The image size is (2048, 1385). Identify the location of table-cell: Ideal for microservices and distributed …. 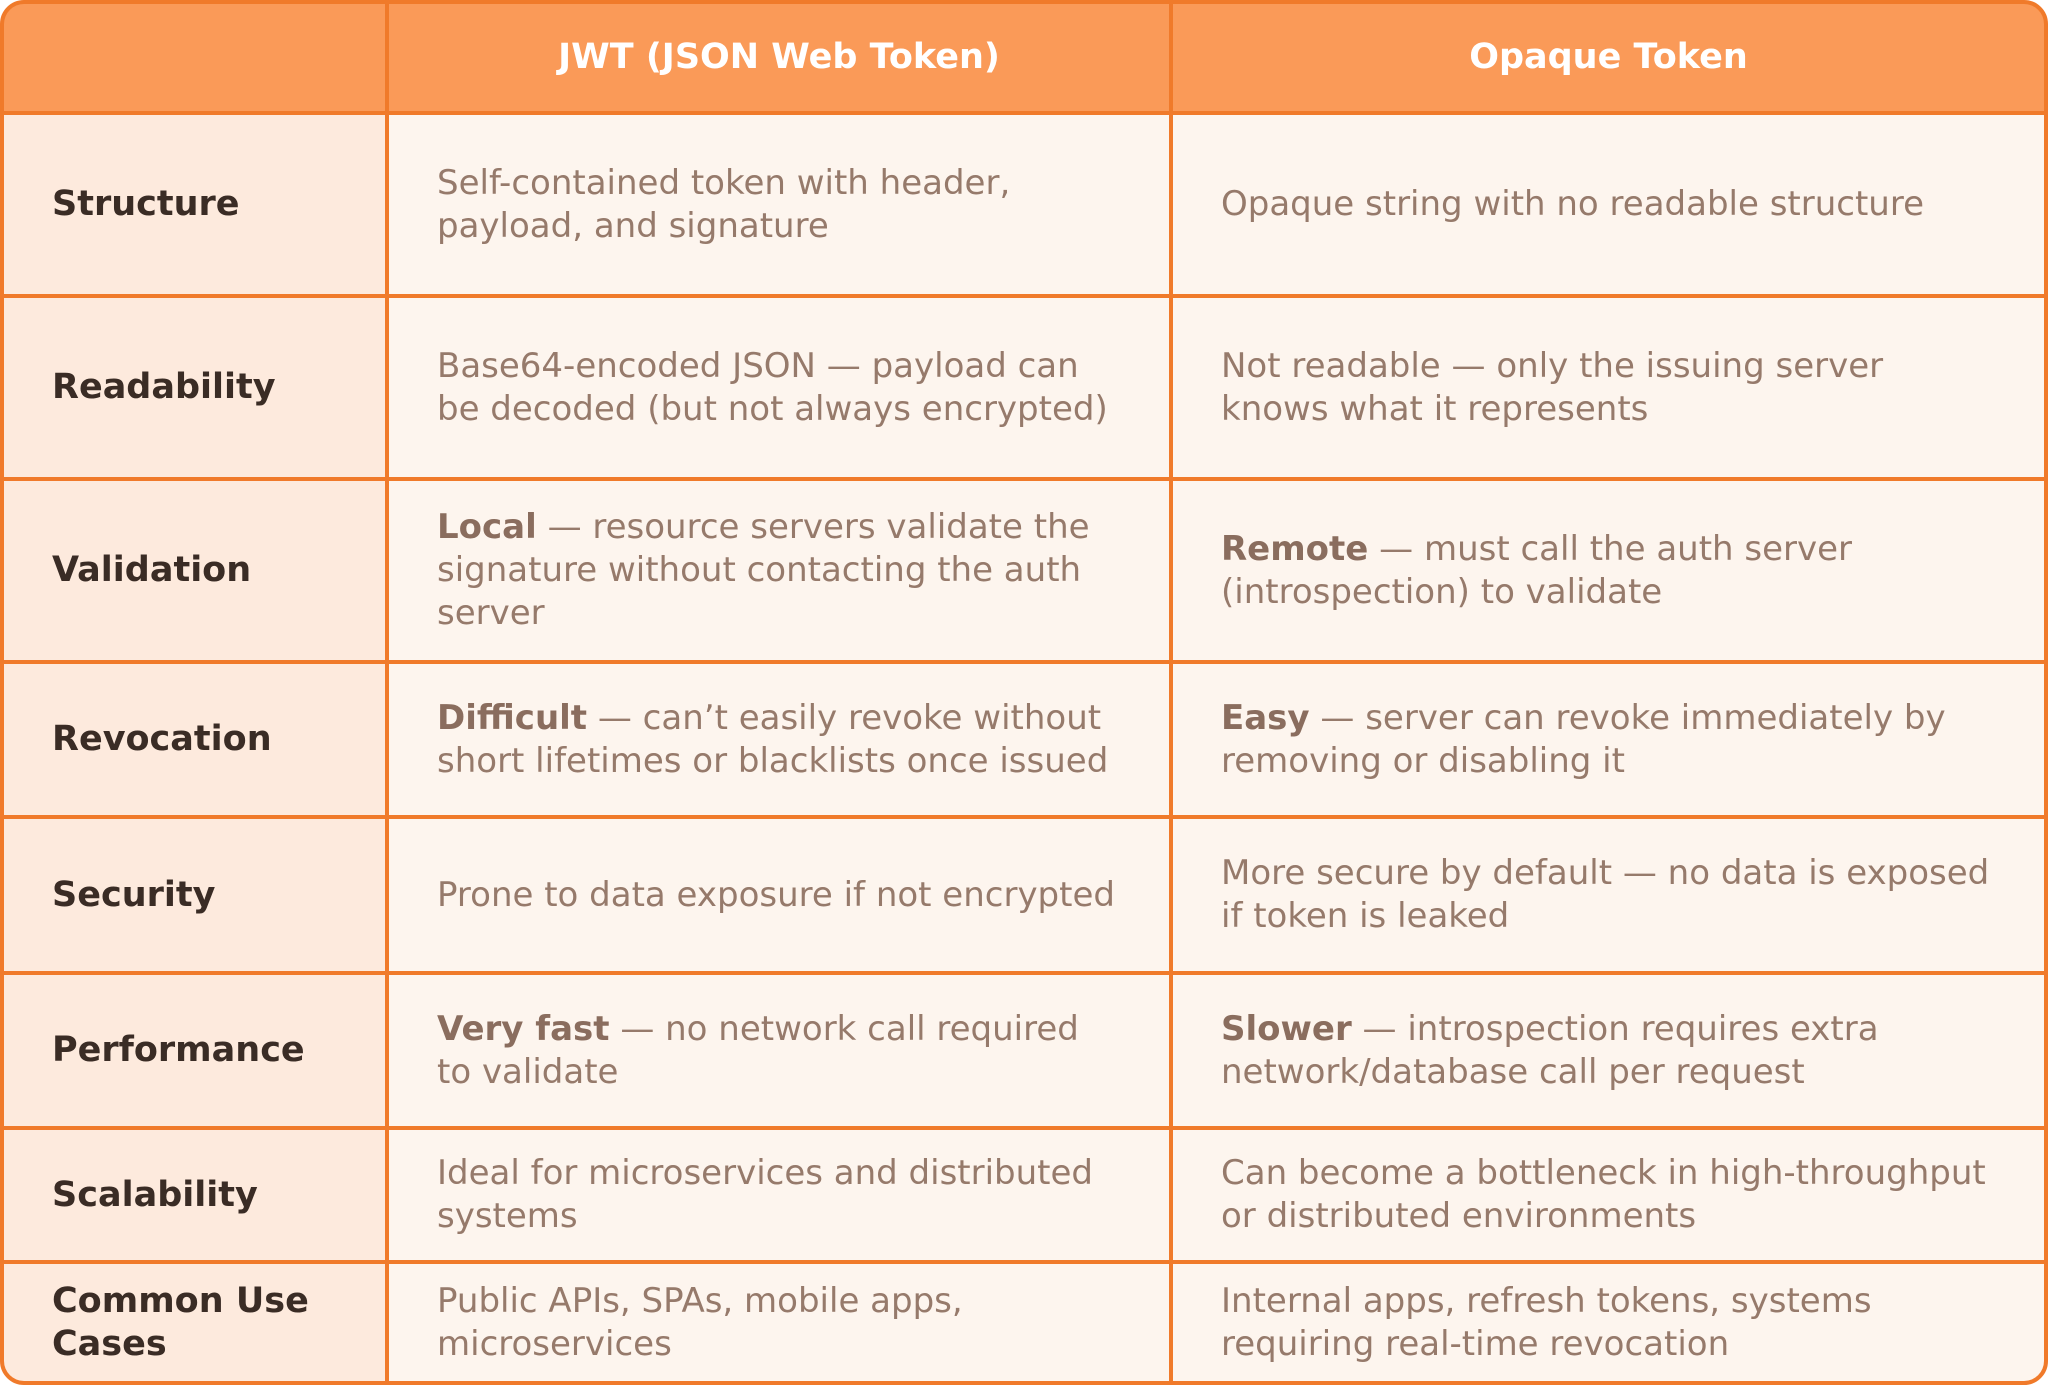
(779, 1195).